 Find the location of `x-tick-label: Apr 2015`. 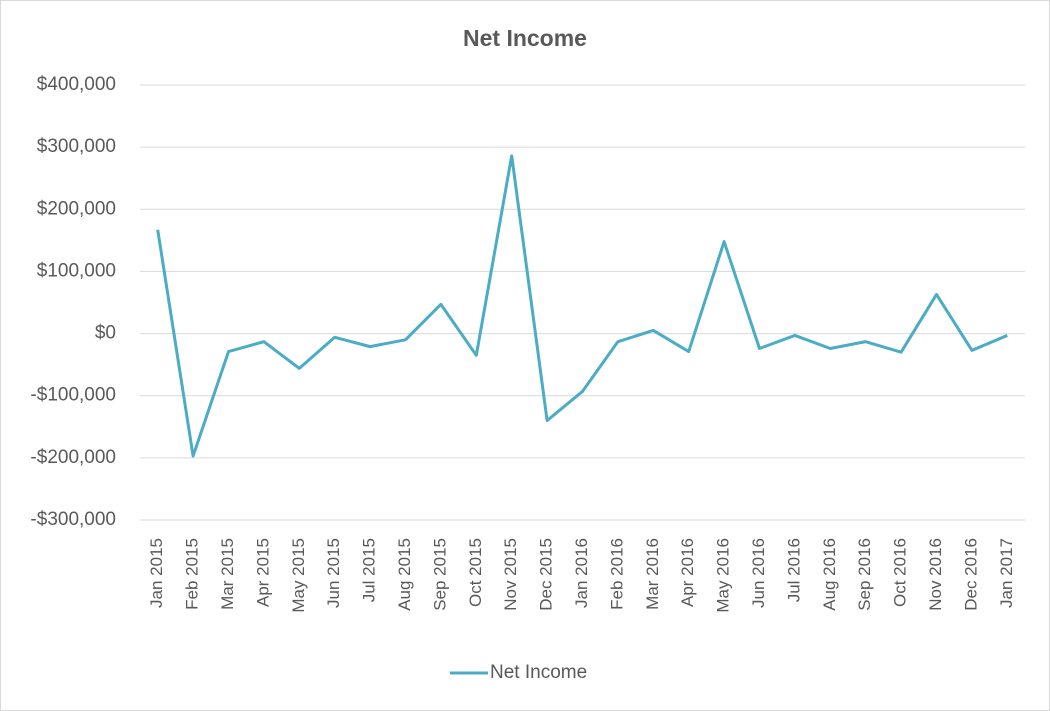

x-tick-label: Apr 2015 is located at coordinates (262, 572).